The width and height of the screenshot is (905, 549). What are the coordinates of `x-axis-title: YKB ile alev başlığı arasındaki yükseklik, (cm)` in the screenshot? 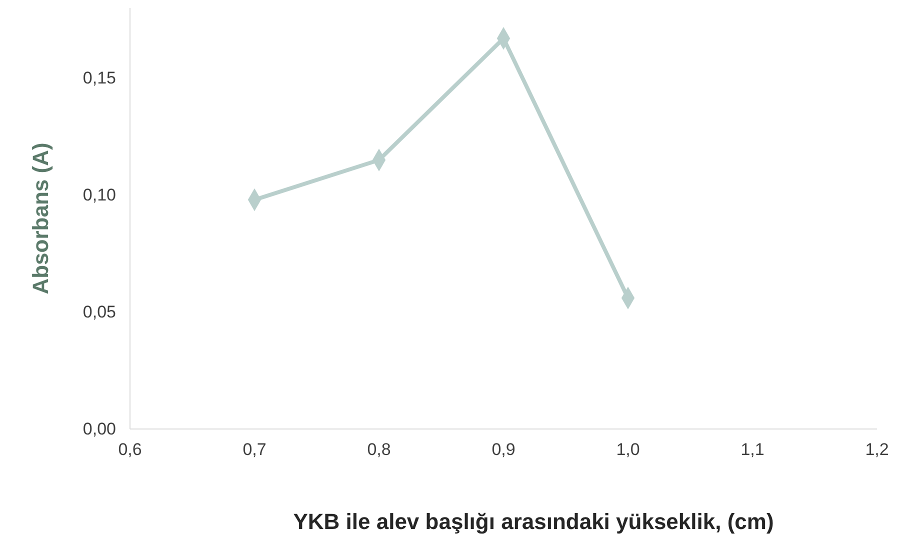 It's located at (533, 521).